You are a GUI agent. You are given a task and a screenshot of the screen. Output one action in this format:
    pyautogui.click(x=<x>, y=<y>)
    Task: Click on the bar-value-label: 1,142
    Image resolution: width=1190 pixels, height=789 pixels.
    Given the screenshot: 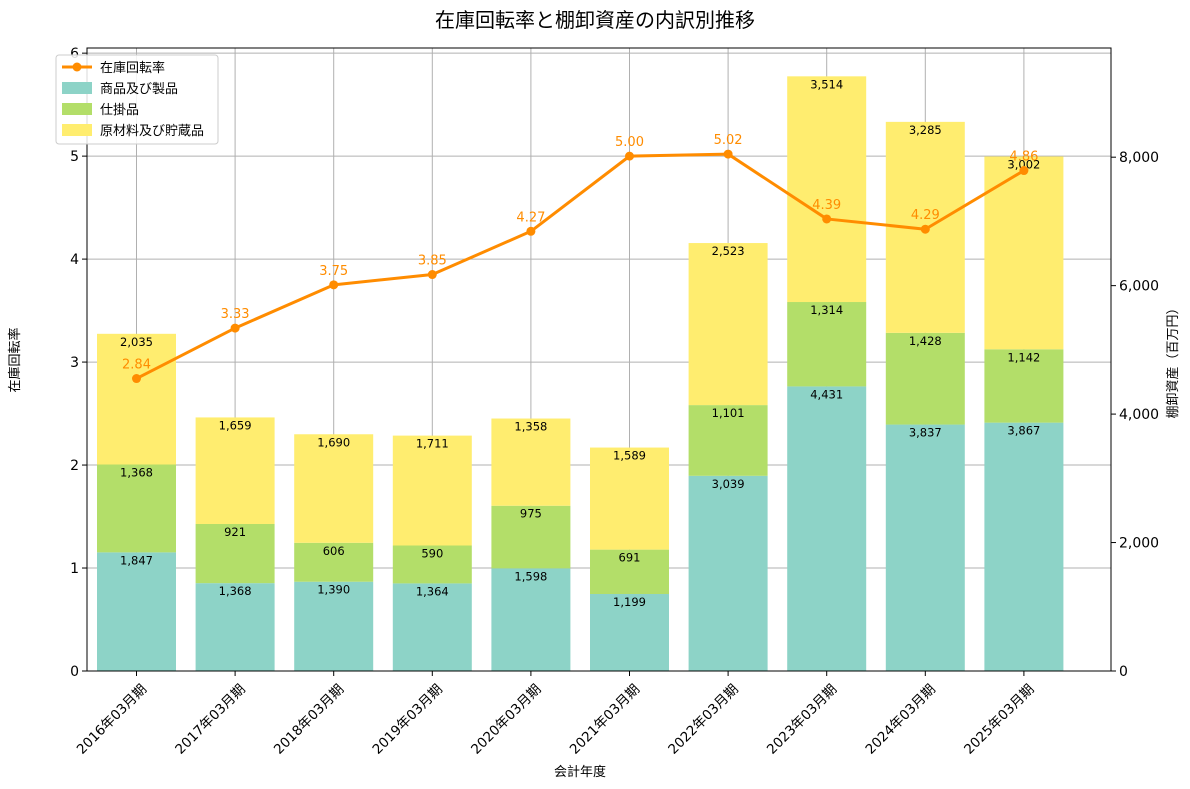 What is the action you would take?
    pyautogui.click(x=1023, y=357)
    